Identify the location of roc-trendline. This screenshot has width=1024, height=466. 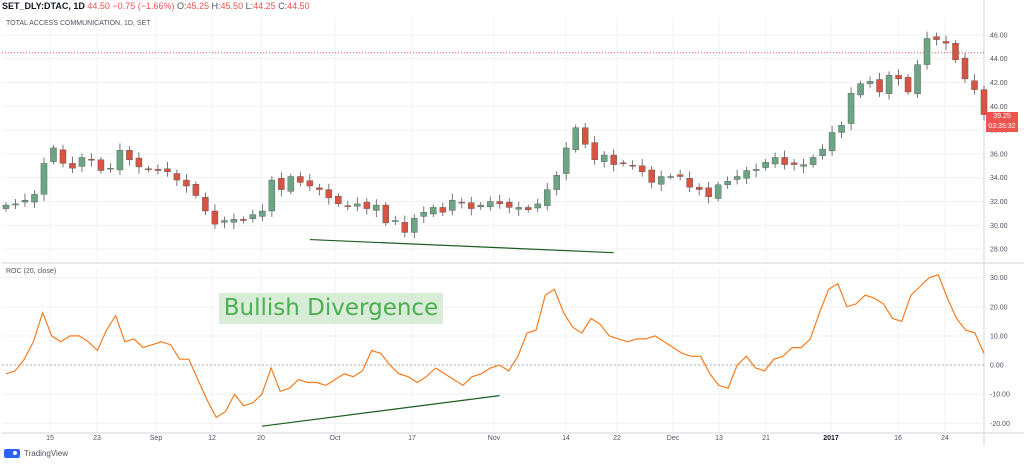
(380, 411).